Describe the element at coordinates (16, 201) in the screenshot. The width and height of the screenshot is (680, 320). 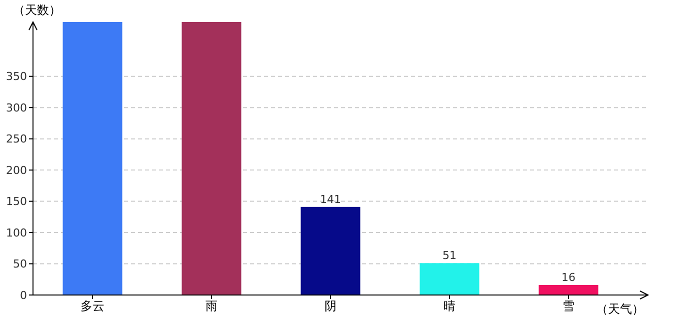
I see `y-tick-label: 150` at that location.